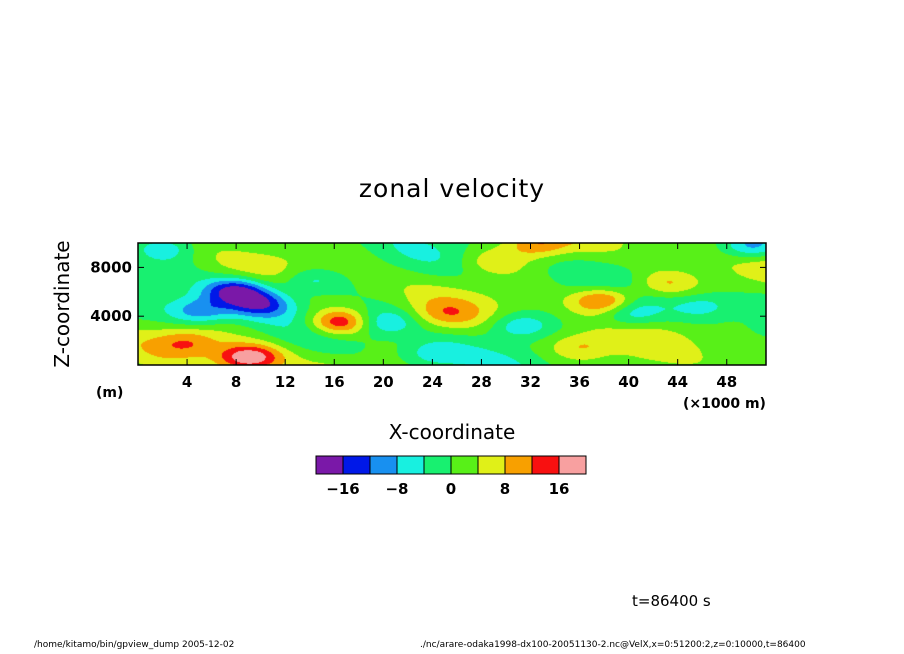  What do you see at coordinates (452, 188) in the screenshot?
I see `chart-title: zonal velocity` at bounding box center [452, 188].